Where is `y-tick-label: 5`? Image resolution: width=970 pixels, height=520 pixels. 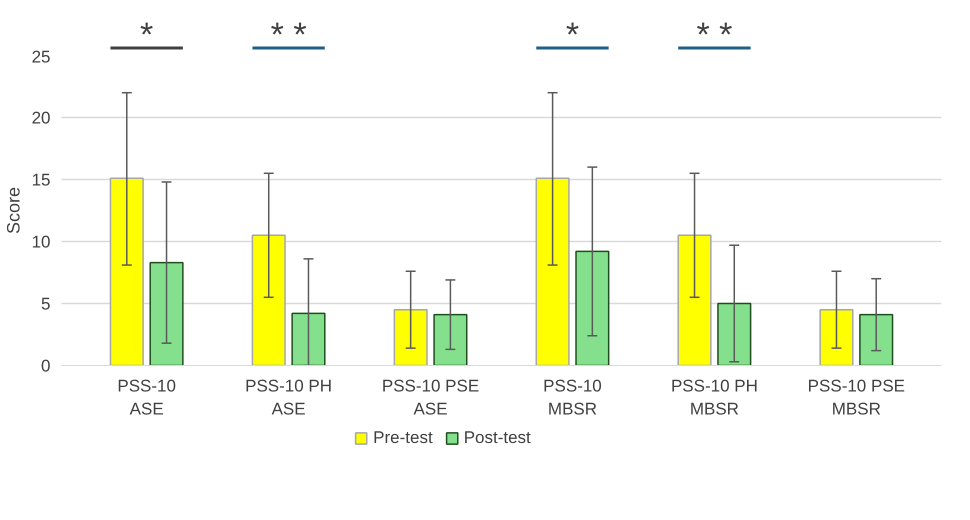 y-tick-label: 5 is located at coordinates (46, 304).